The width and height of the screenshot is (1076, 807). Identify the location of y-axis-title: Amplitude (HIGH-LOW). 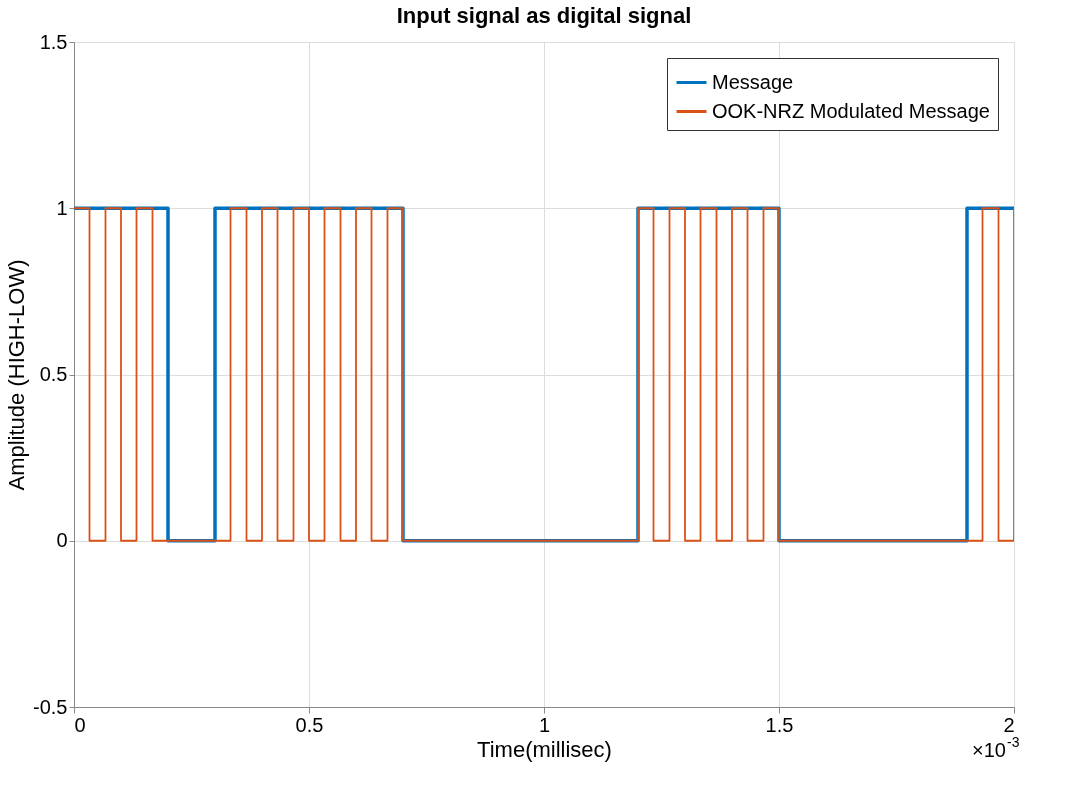
(17, 375).